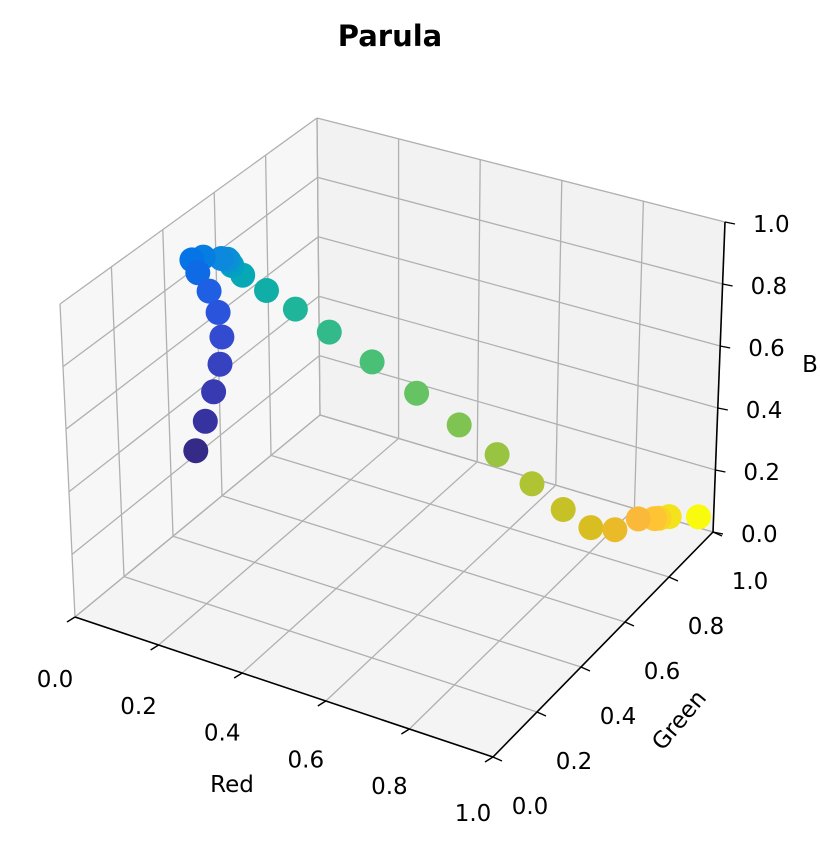  I want to click on y-tick-label: 1.0, so click(750, 582).